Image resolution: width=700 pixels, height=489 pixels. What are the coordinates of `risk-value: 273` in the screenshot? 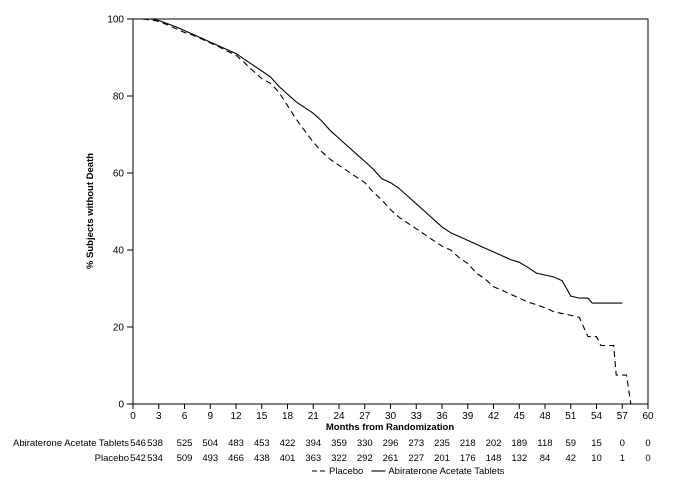 It's located at (416, 443).